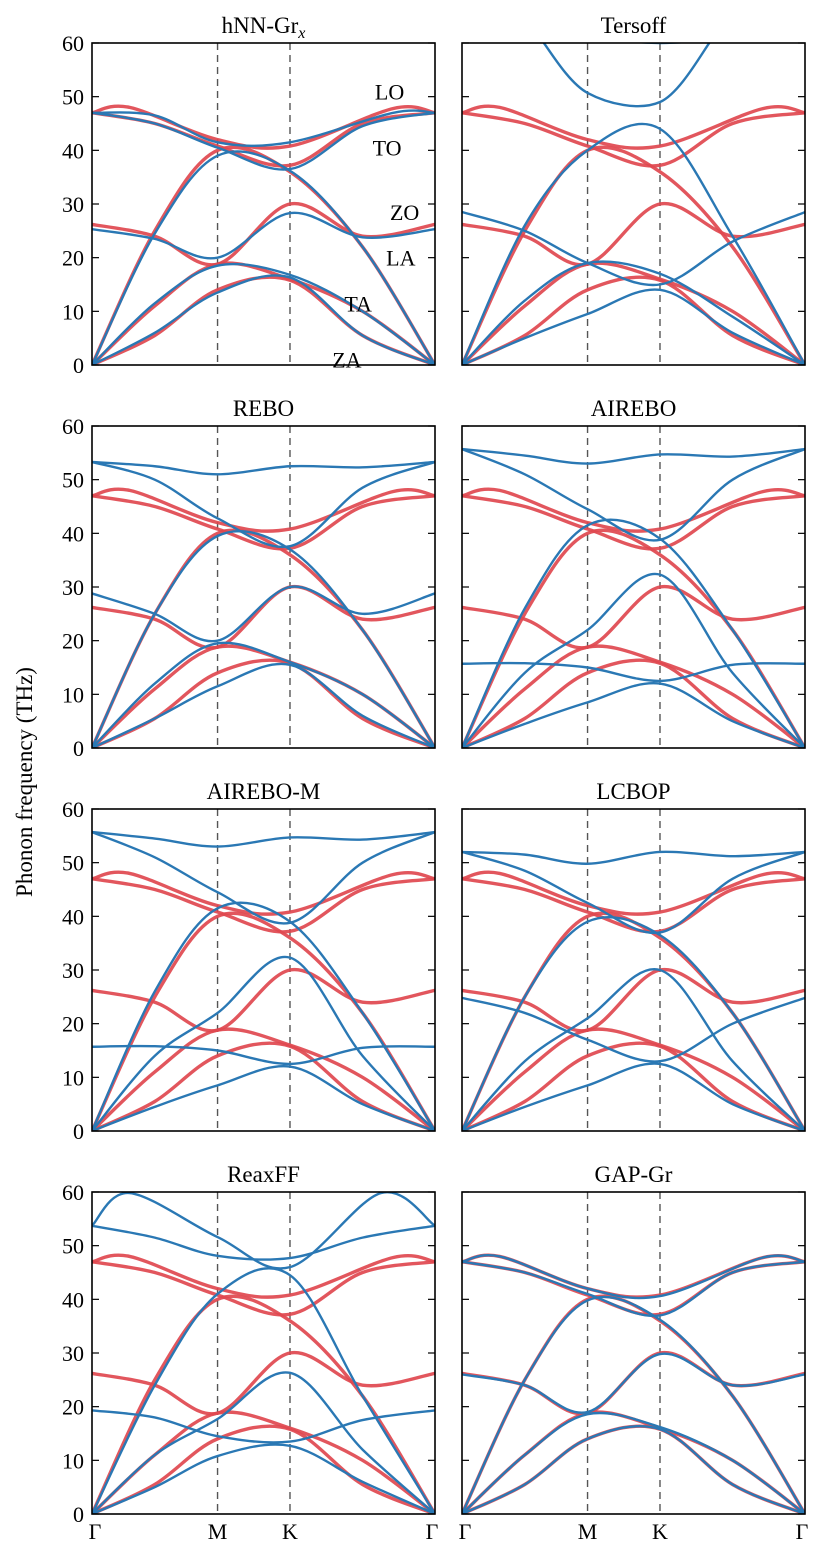 This screenshot has width=830, height=1564. I want to click on panel-gap-gr: GAP-Gr Γ M K Γ, so click(634, 1353).